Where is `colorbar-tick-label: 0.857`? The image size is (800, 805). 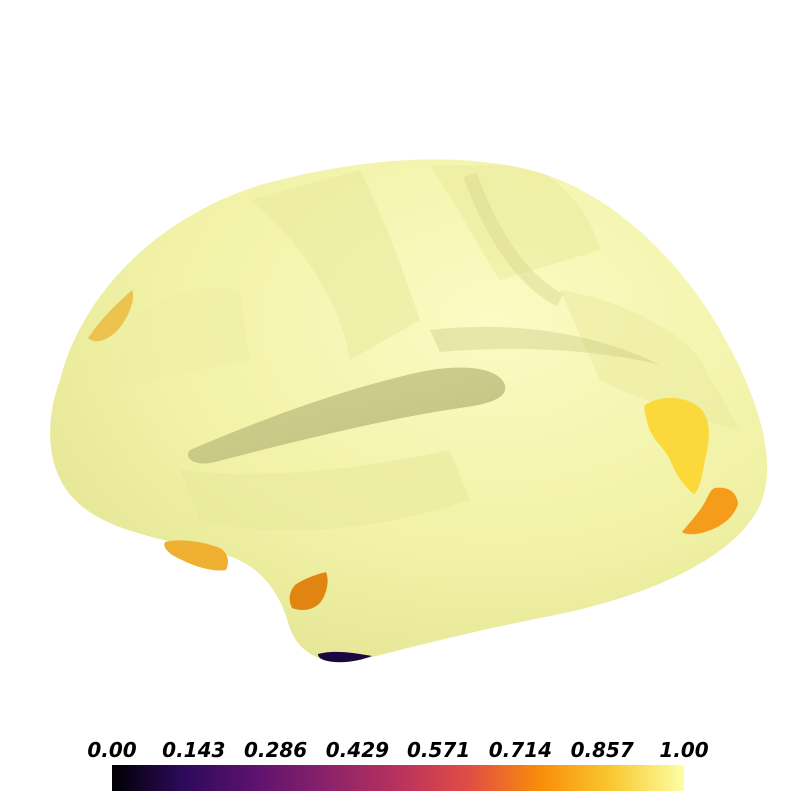
colorbar-tick-label: 0.857 is located at coordinates (602, 750).